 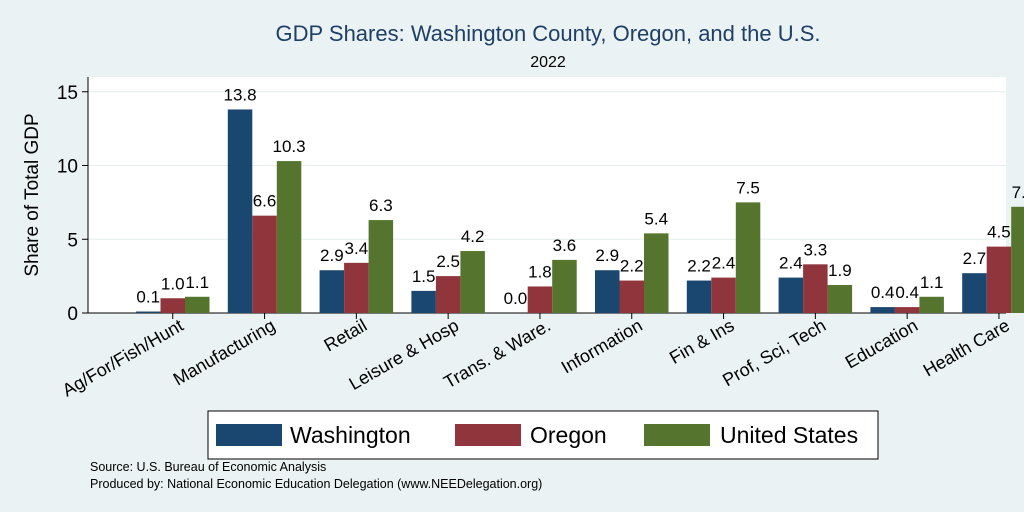 I want to click on bar-oregon-fin-ins, so click(x=723, y=295).